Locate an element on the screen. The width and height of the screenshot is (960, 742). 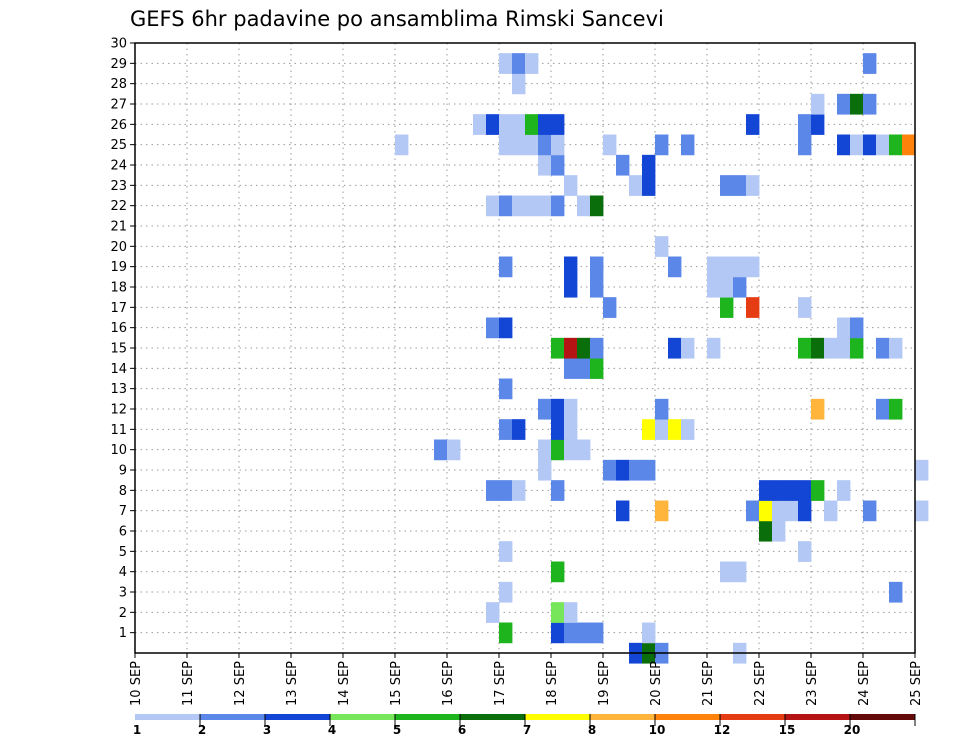
x-tick-label: 21 SEP is located at coordinates (708, 683).